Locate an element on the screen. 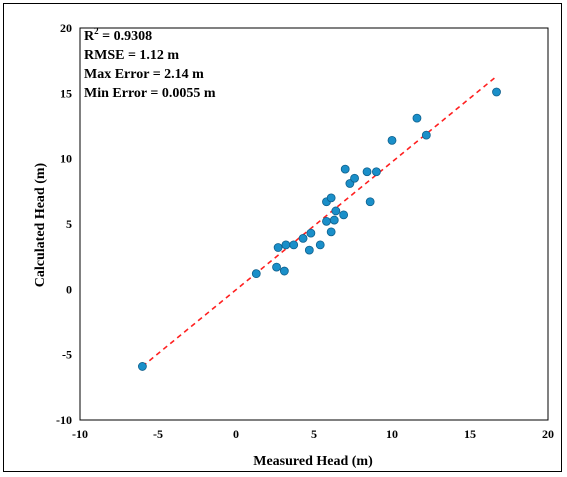  x-tick-label: -5 is located at coordinates (158, 434).